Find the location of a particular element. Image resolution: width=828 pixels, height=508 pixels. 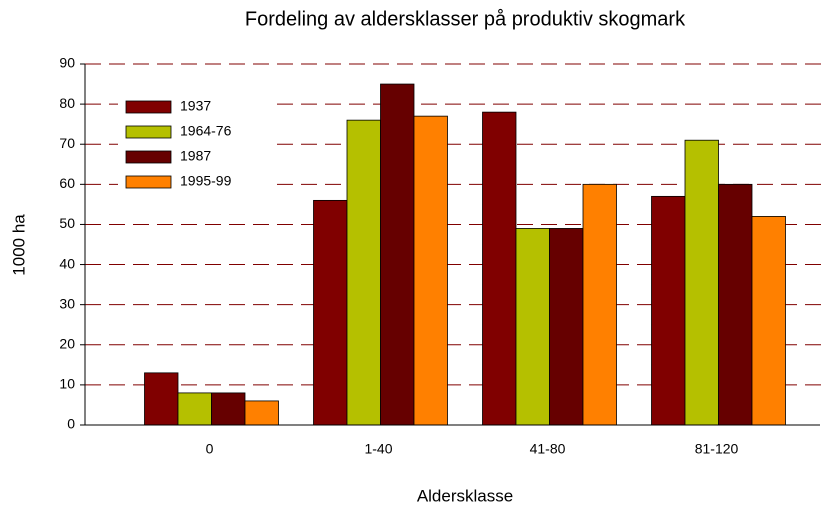

x-axis-label: Aldersklasse is located at coordinates (465, 495).